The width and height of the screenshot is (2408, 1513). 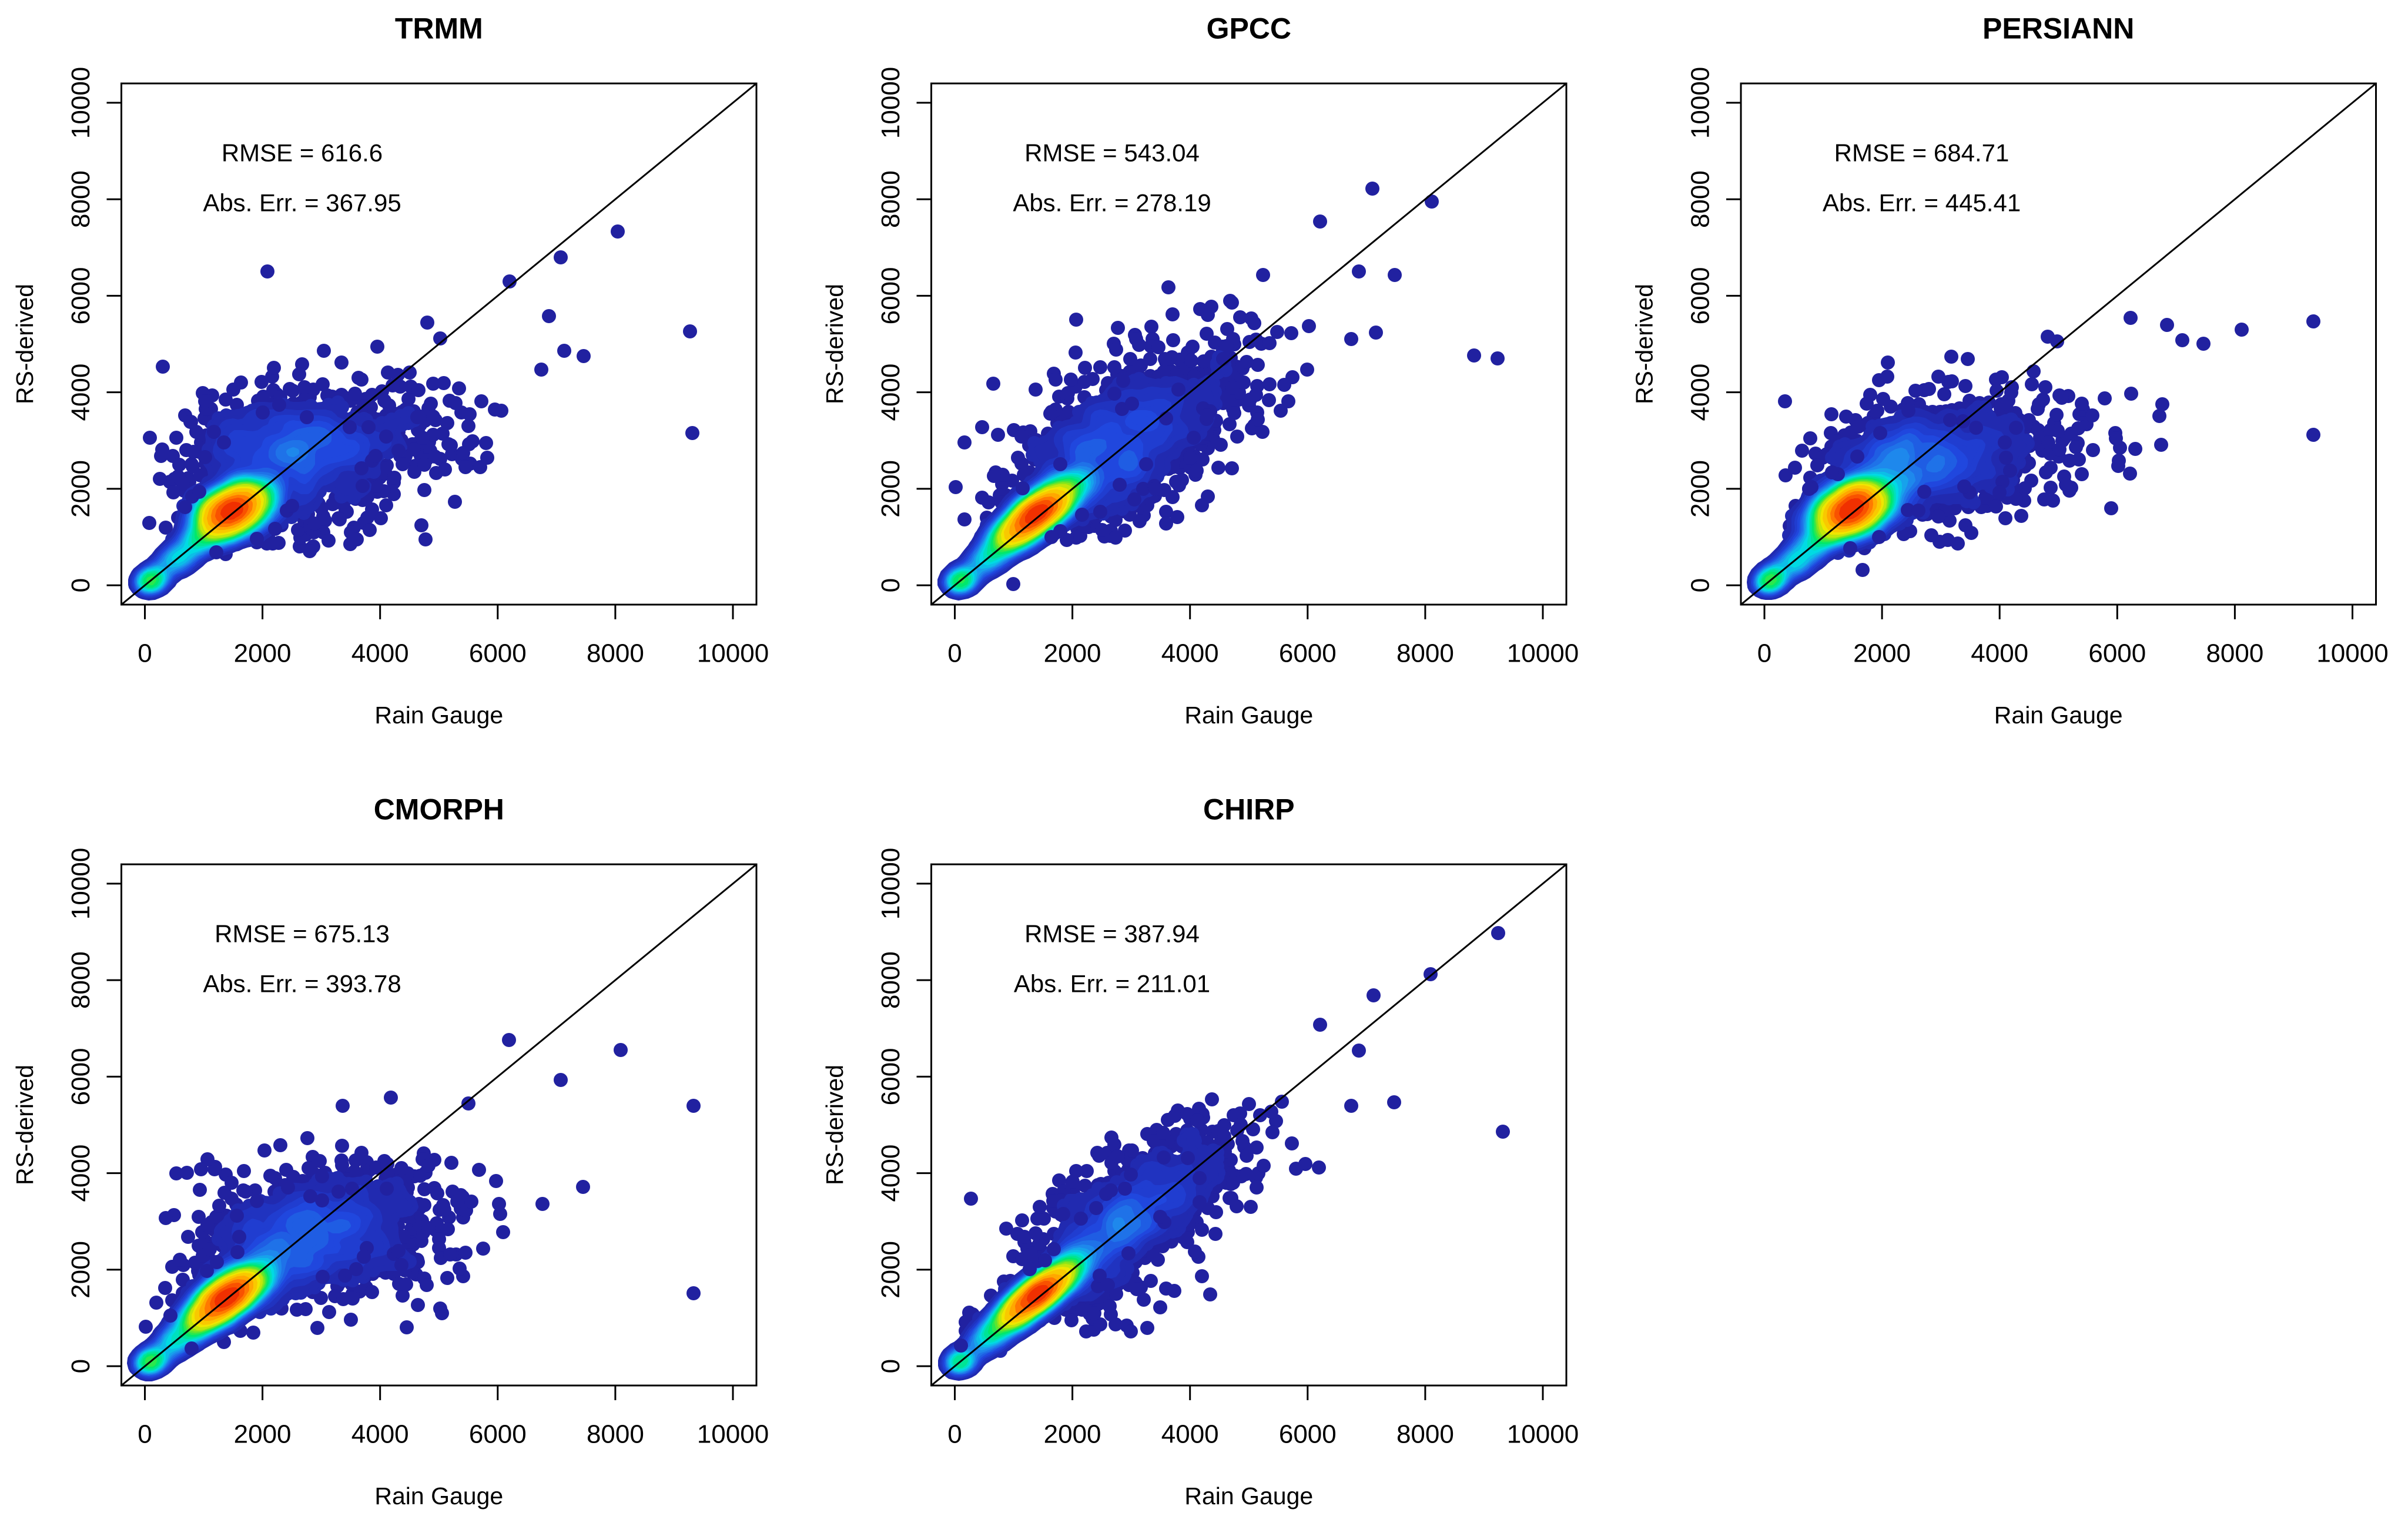 What do you see at coordinates (439, 809) in the screenshot?
I see `svg-text: CMORPH` at bounding box center [439, 809].